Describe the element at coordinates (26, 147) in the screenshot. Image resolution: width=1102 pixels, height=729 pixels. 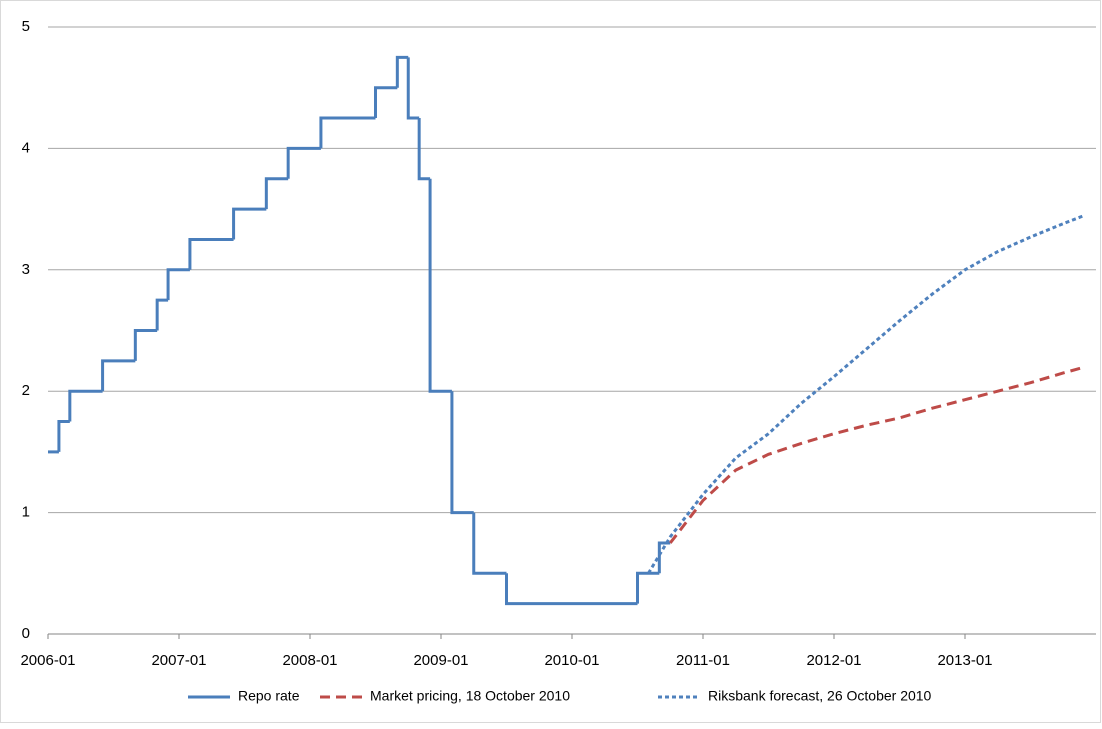
I see `y-tick-label: 4` at that location.